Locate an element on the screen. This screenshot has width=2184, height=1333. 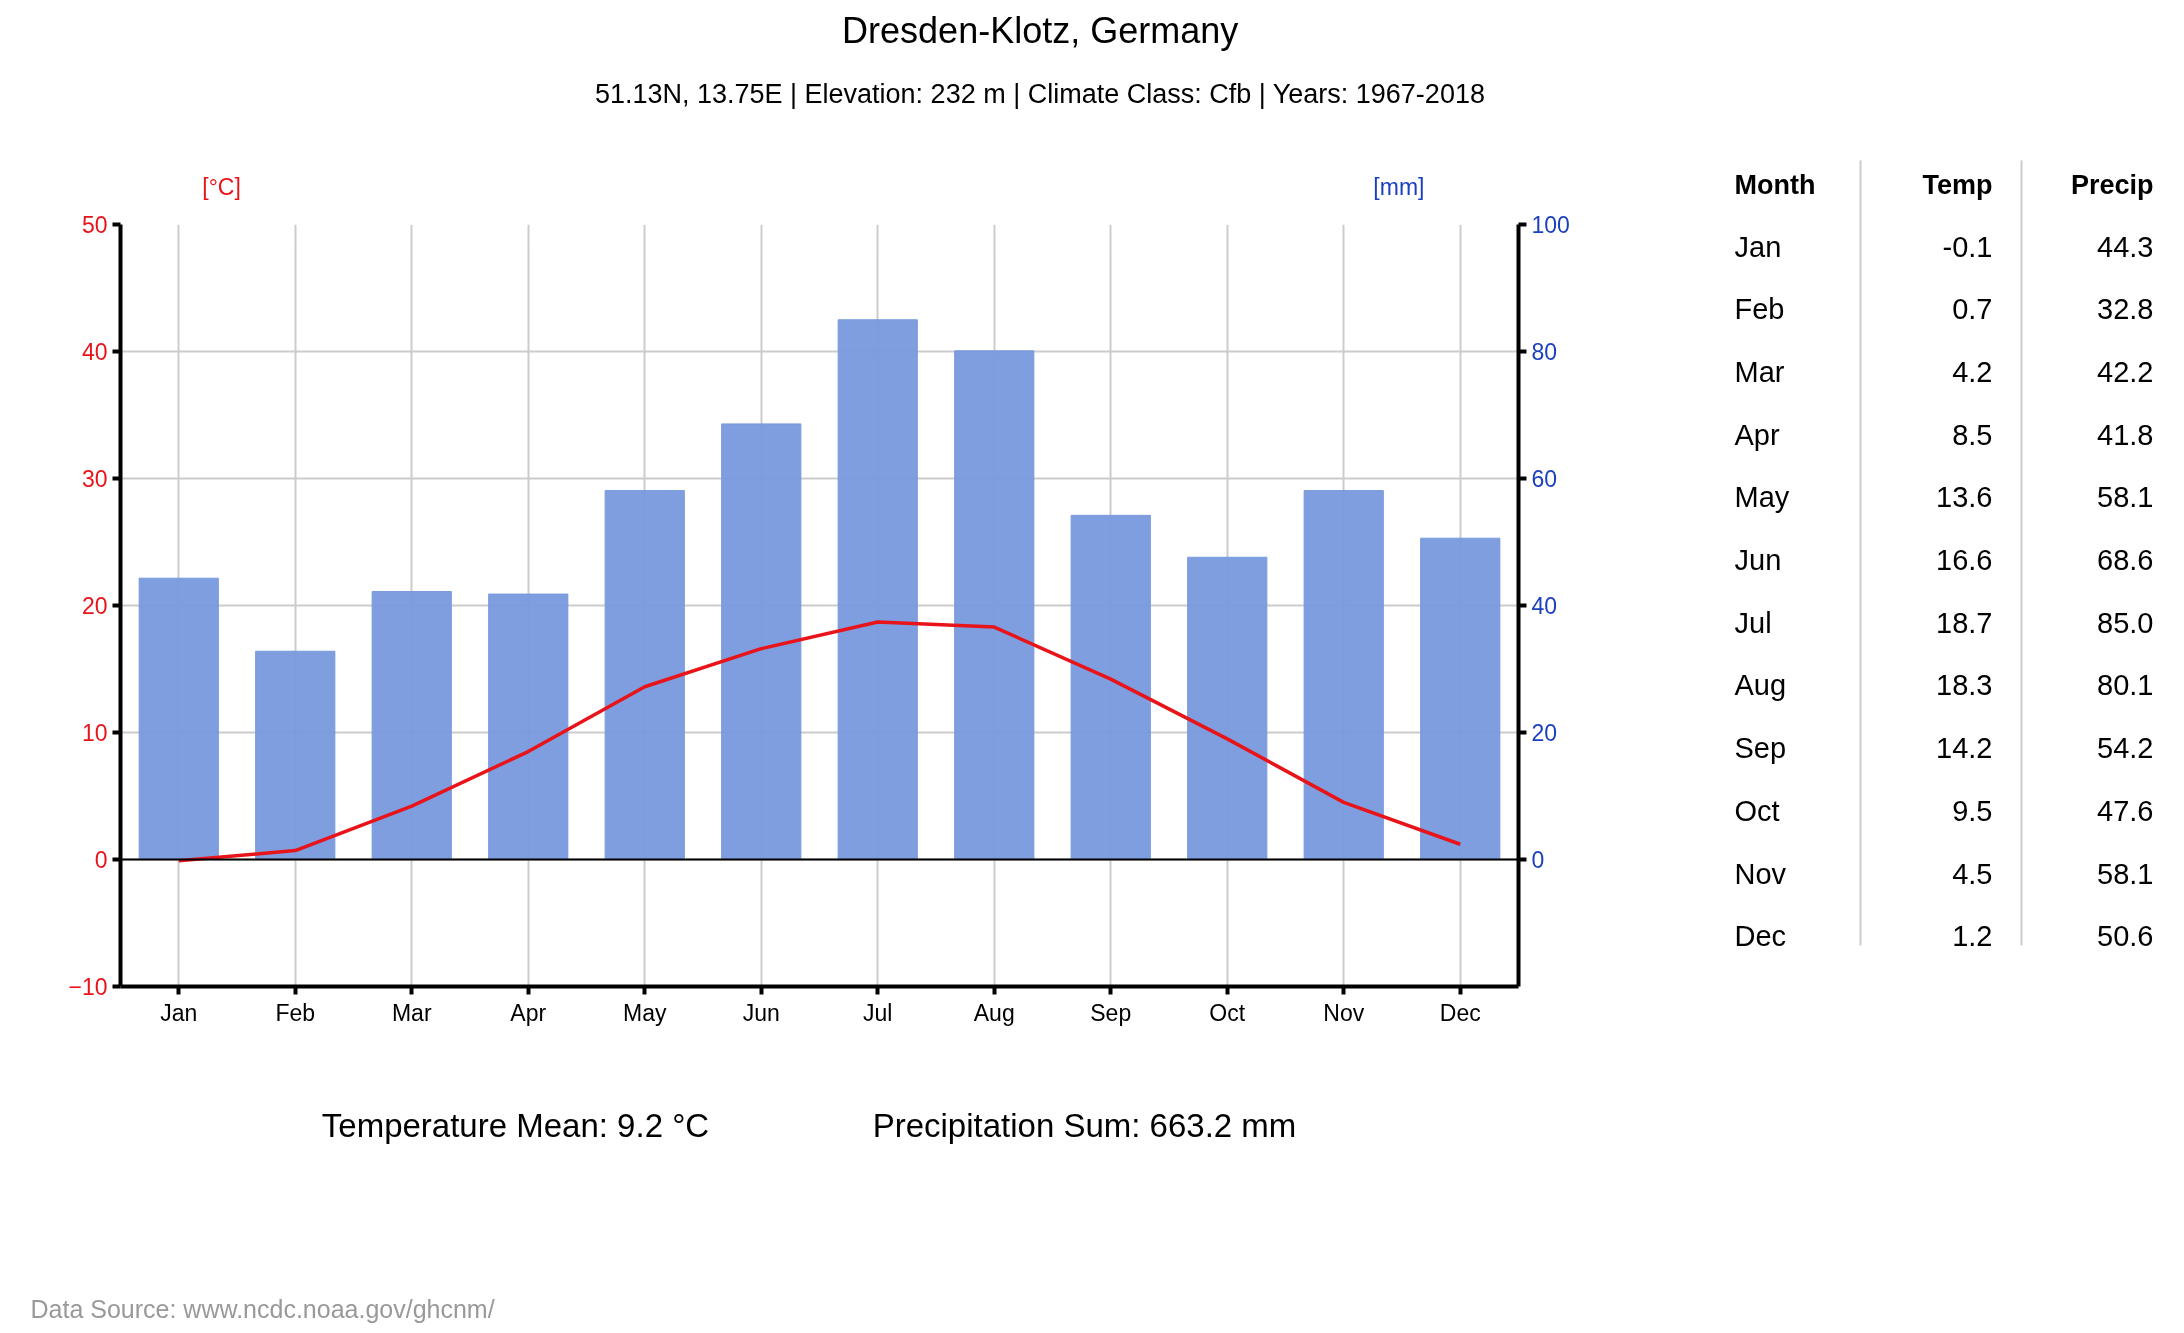
x-tick-label: Dec is located at coordinates (1460, 1012).